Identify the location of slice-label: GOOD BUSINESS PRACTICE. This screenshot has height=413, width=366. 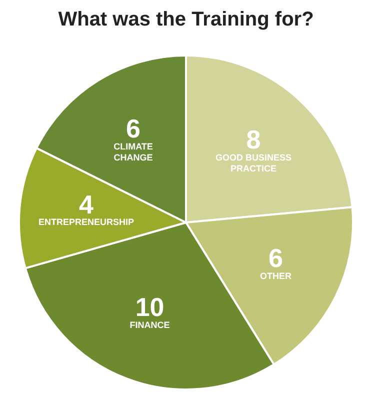
(253, 163).